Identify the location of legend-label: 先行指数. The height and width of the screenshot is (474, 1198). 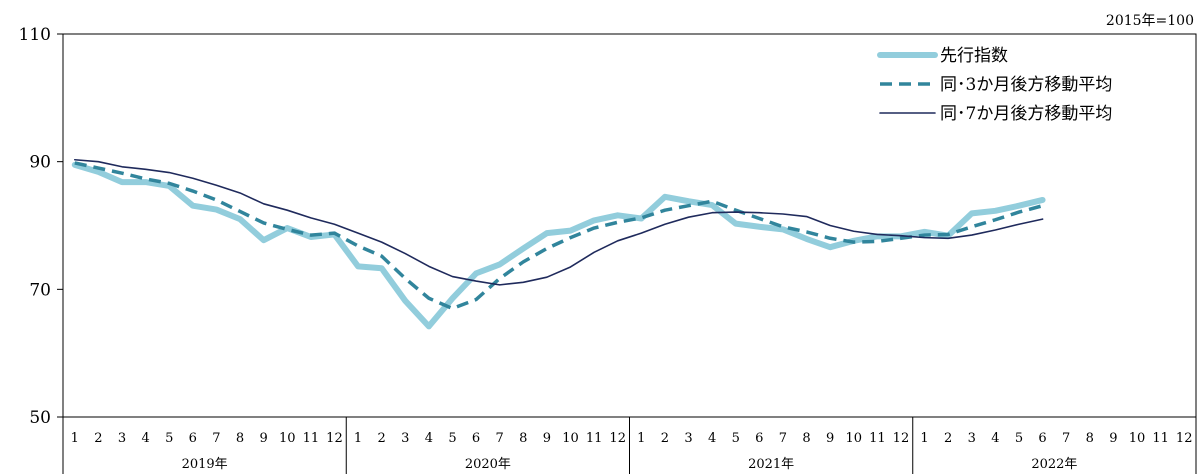
(974, 56).